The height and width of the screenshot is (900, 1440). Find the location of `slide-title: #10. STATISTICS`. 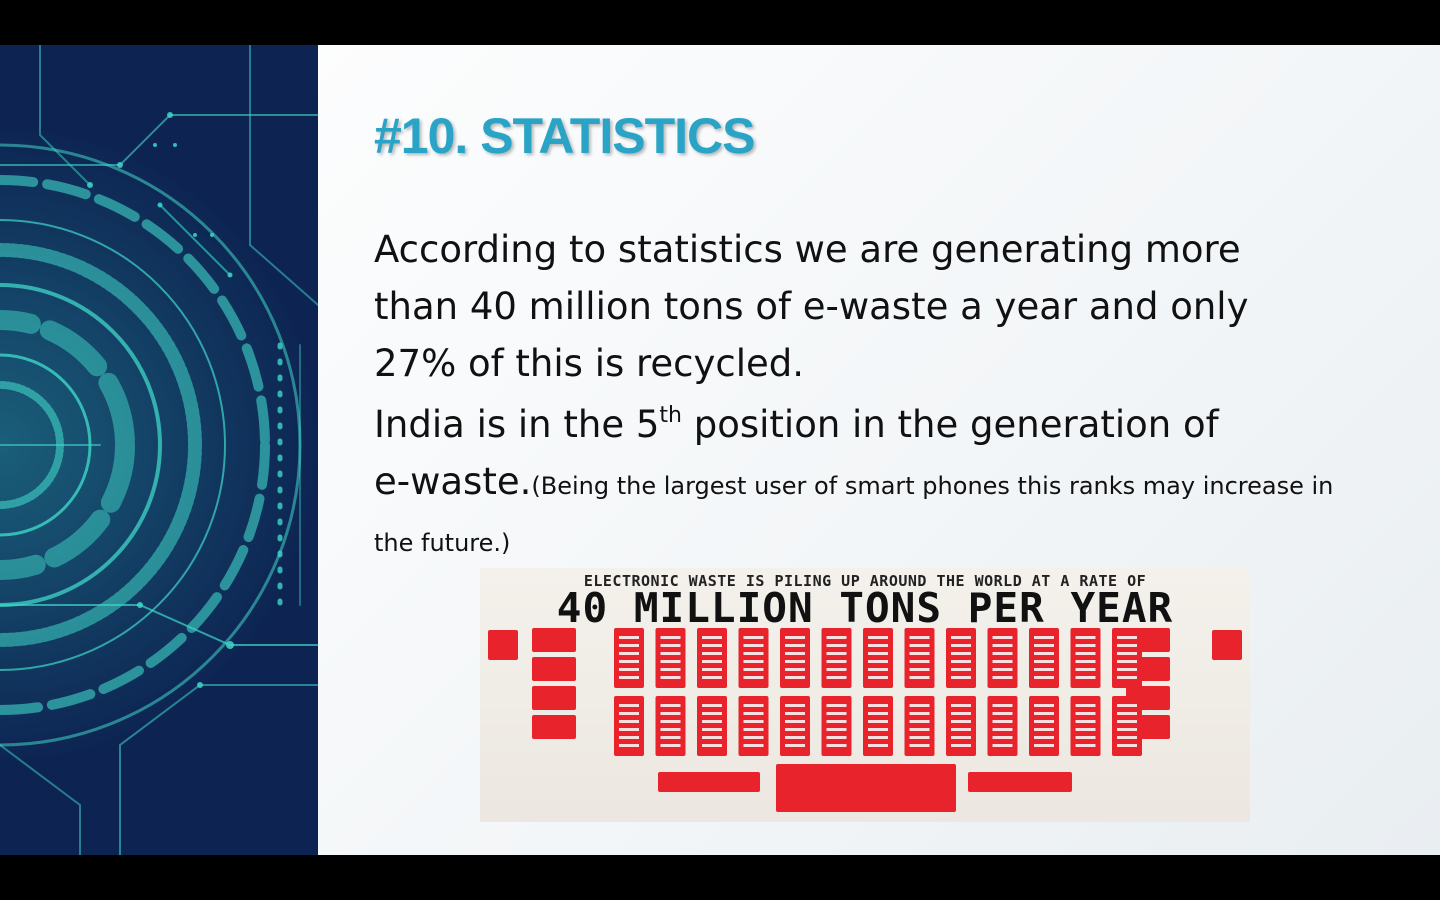

slide-title: #10. STATISTICS is located at coordinates (564, 136).